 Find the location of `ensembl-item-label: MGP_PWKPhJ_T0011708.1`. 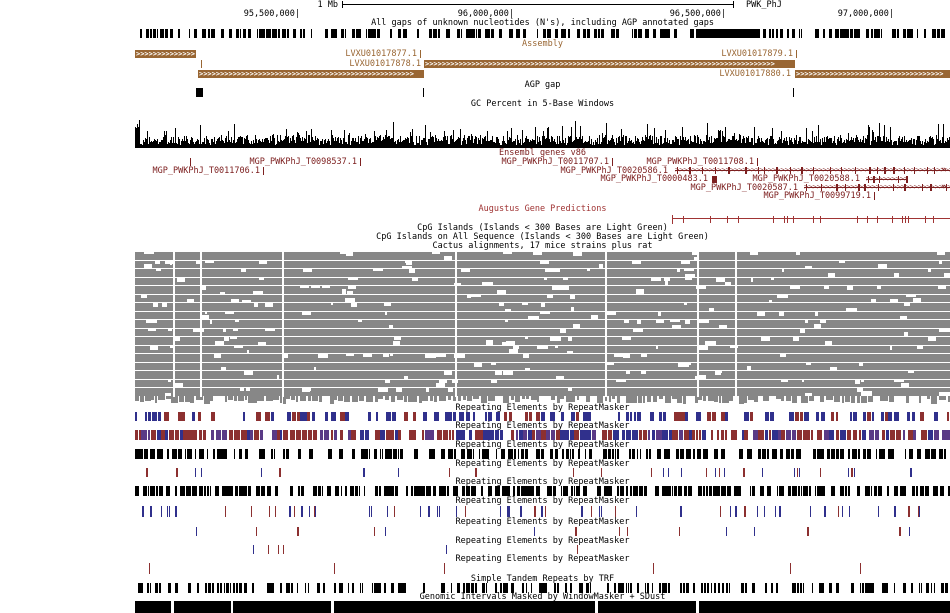

ensembl-item-label: MGP_PWKPhJ_T0011708.1 is located at coordinates (700, 162).